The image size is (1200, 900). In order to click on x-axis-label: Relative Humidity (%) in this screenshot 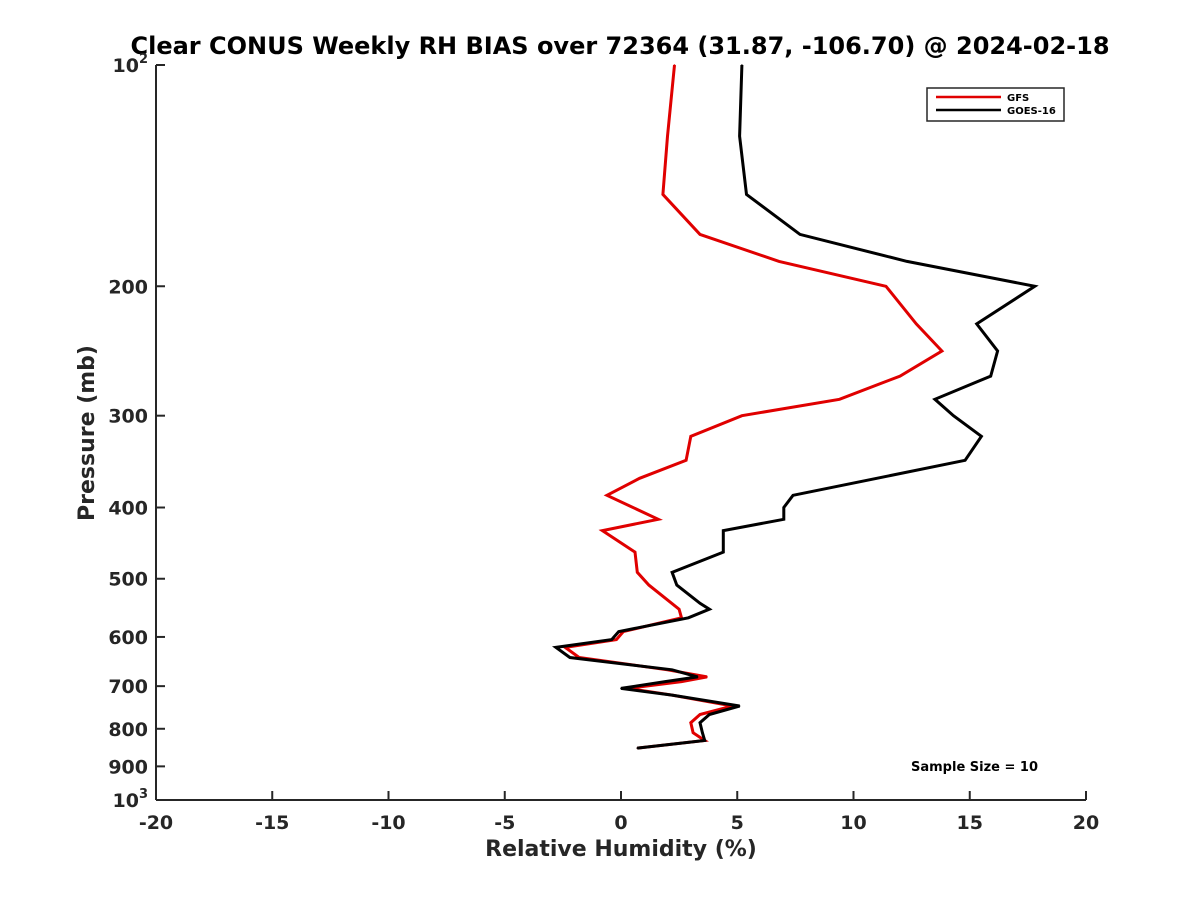, I will do `click(621, 849)`.